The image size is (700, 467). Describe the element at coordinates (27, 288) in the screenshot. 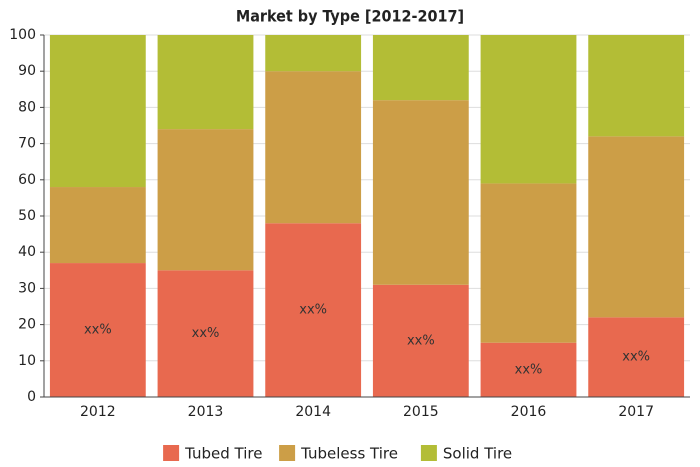

I see `y-tick-label: 30` at that location.